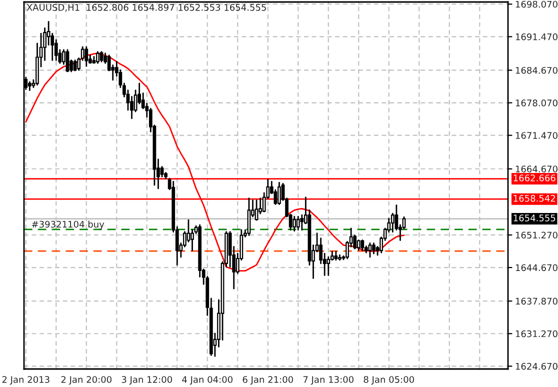 This screenshot has width=558, height=387. What do you see at coordinates (537, 36) in the screenshot?
I see `y-tick-label: 1691.470` at bounding box center [537, 36].